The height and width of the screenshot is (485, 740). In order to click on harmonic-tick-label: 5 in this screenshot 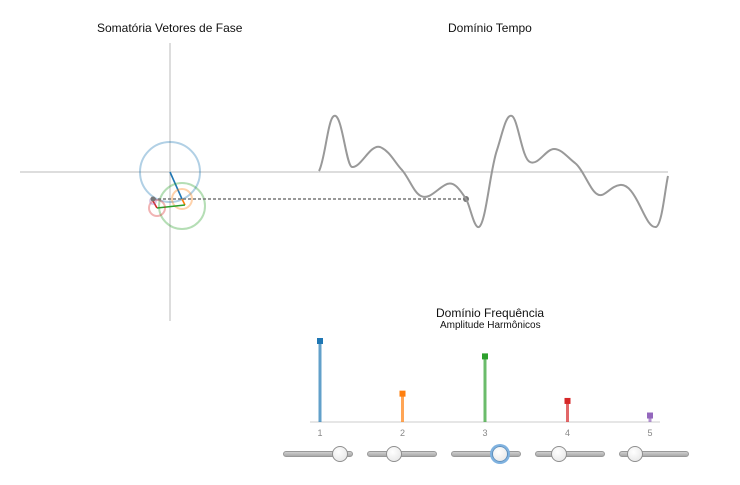, I will do `click(649, 433)`.